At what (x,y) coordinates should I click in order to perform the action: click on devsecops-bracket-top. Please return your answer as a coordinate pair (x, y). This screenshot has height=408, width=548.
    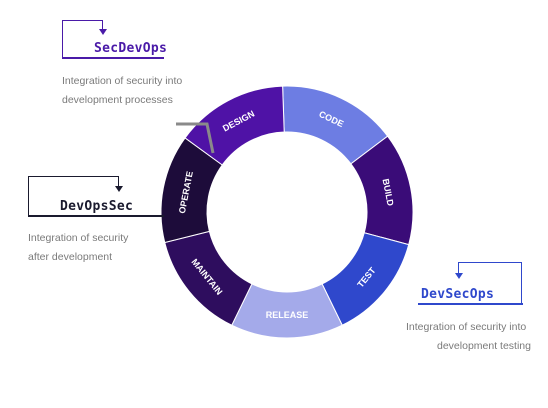
    Looking at the image, I should click on (490, 262).